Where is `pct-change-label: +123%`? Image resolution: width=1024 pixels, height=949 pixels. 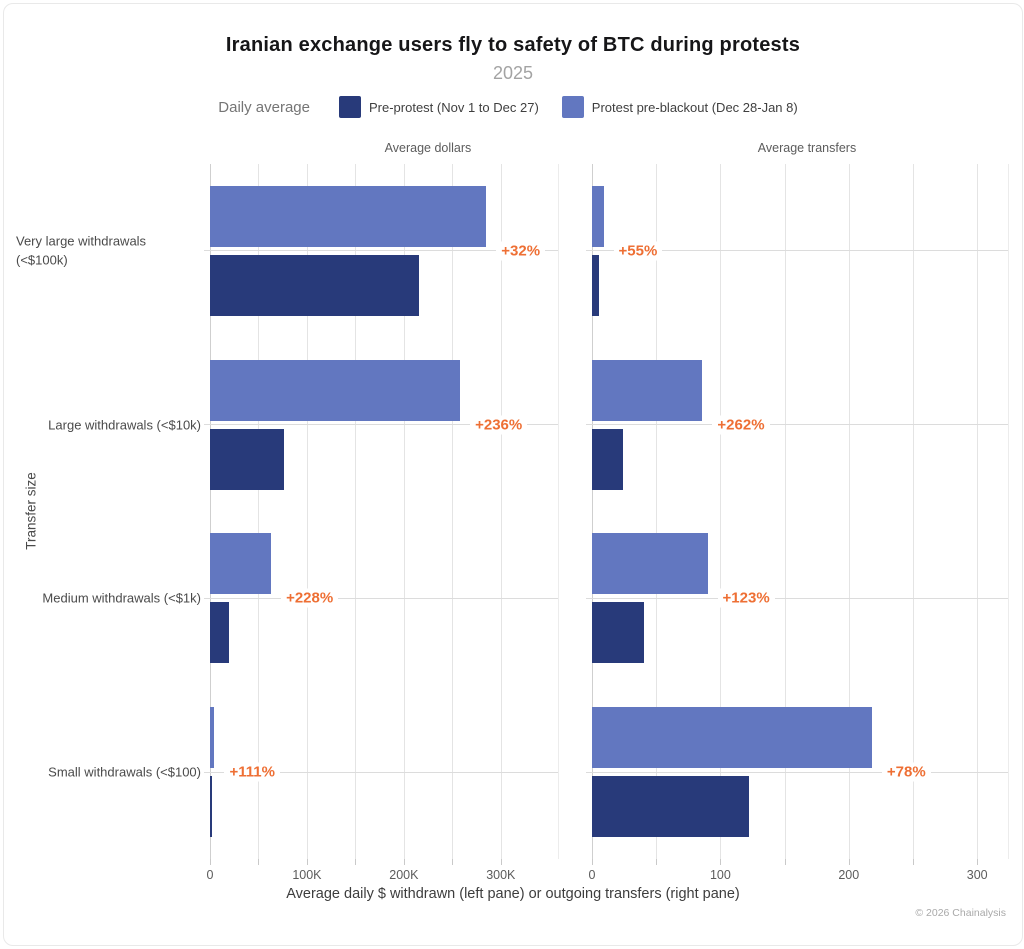
pct-change-label: +123% is located at coordinates (746, 598).